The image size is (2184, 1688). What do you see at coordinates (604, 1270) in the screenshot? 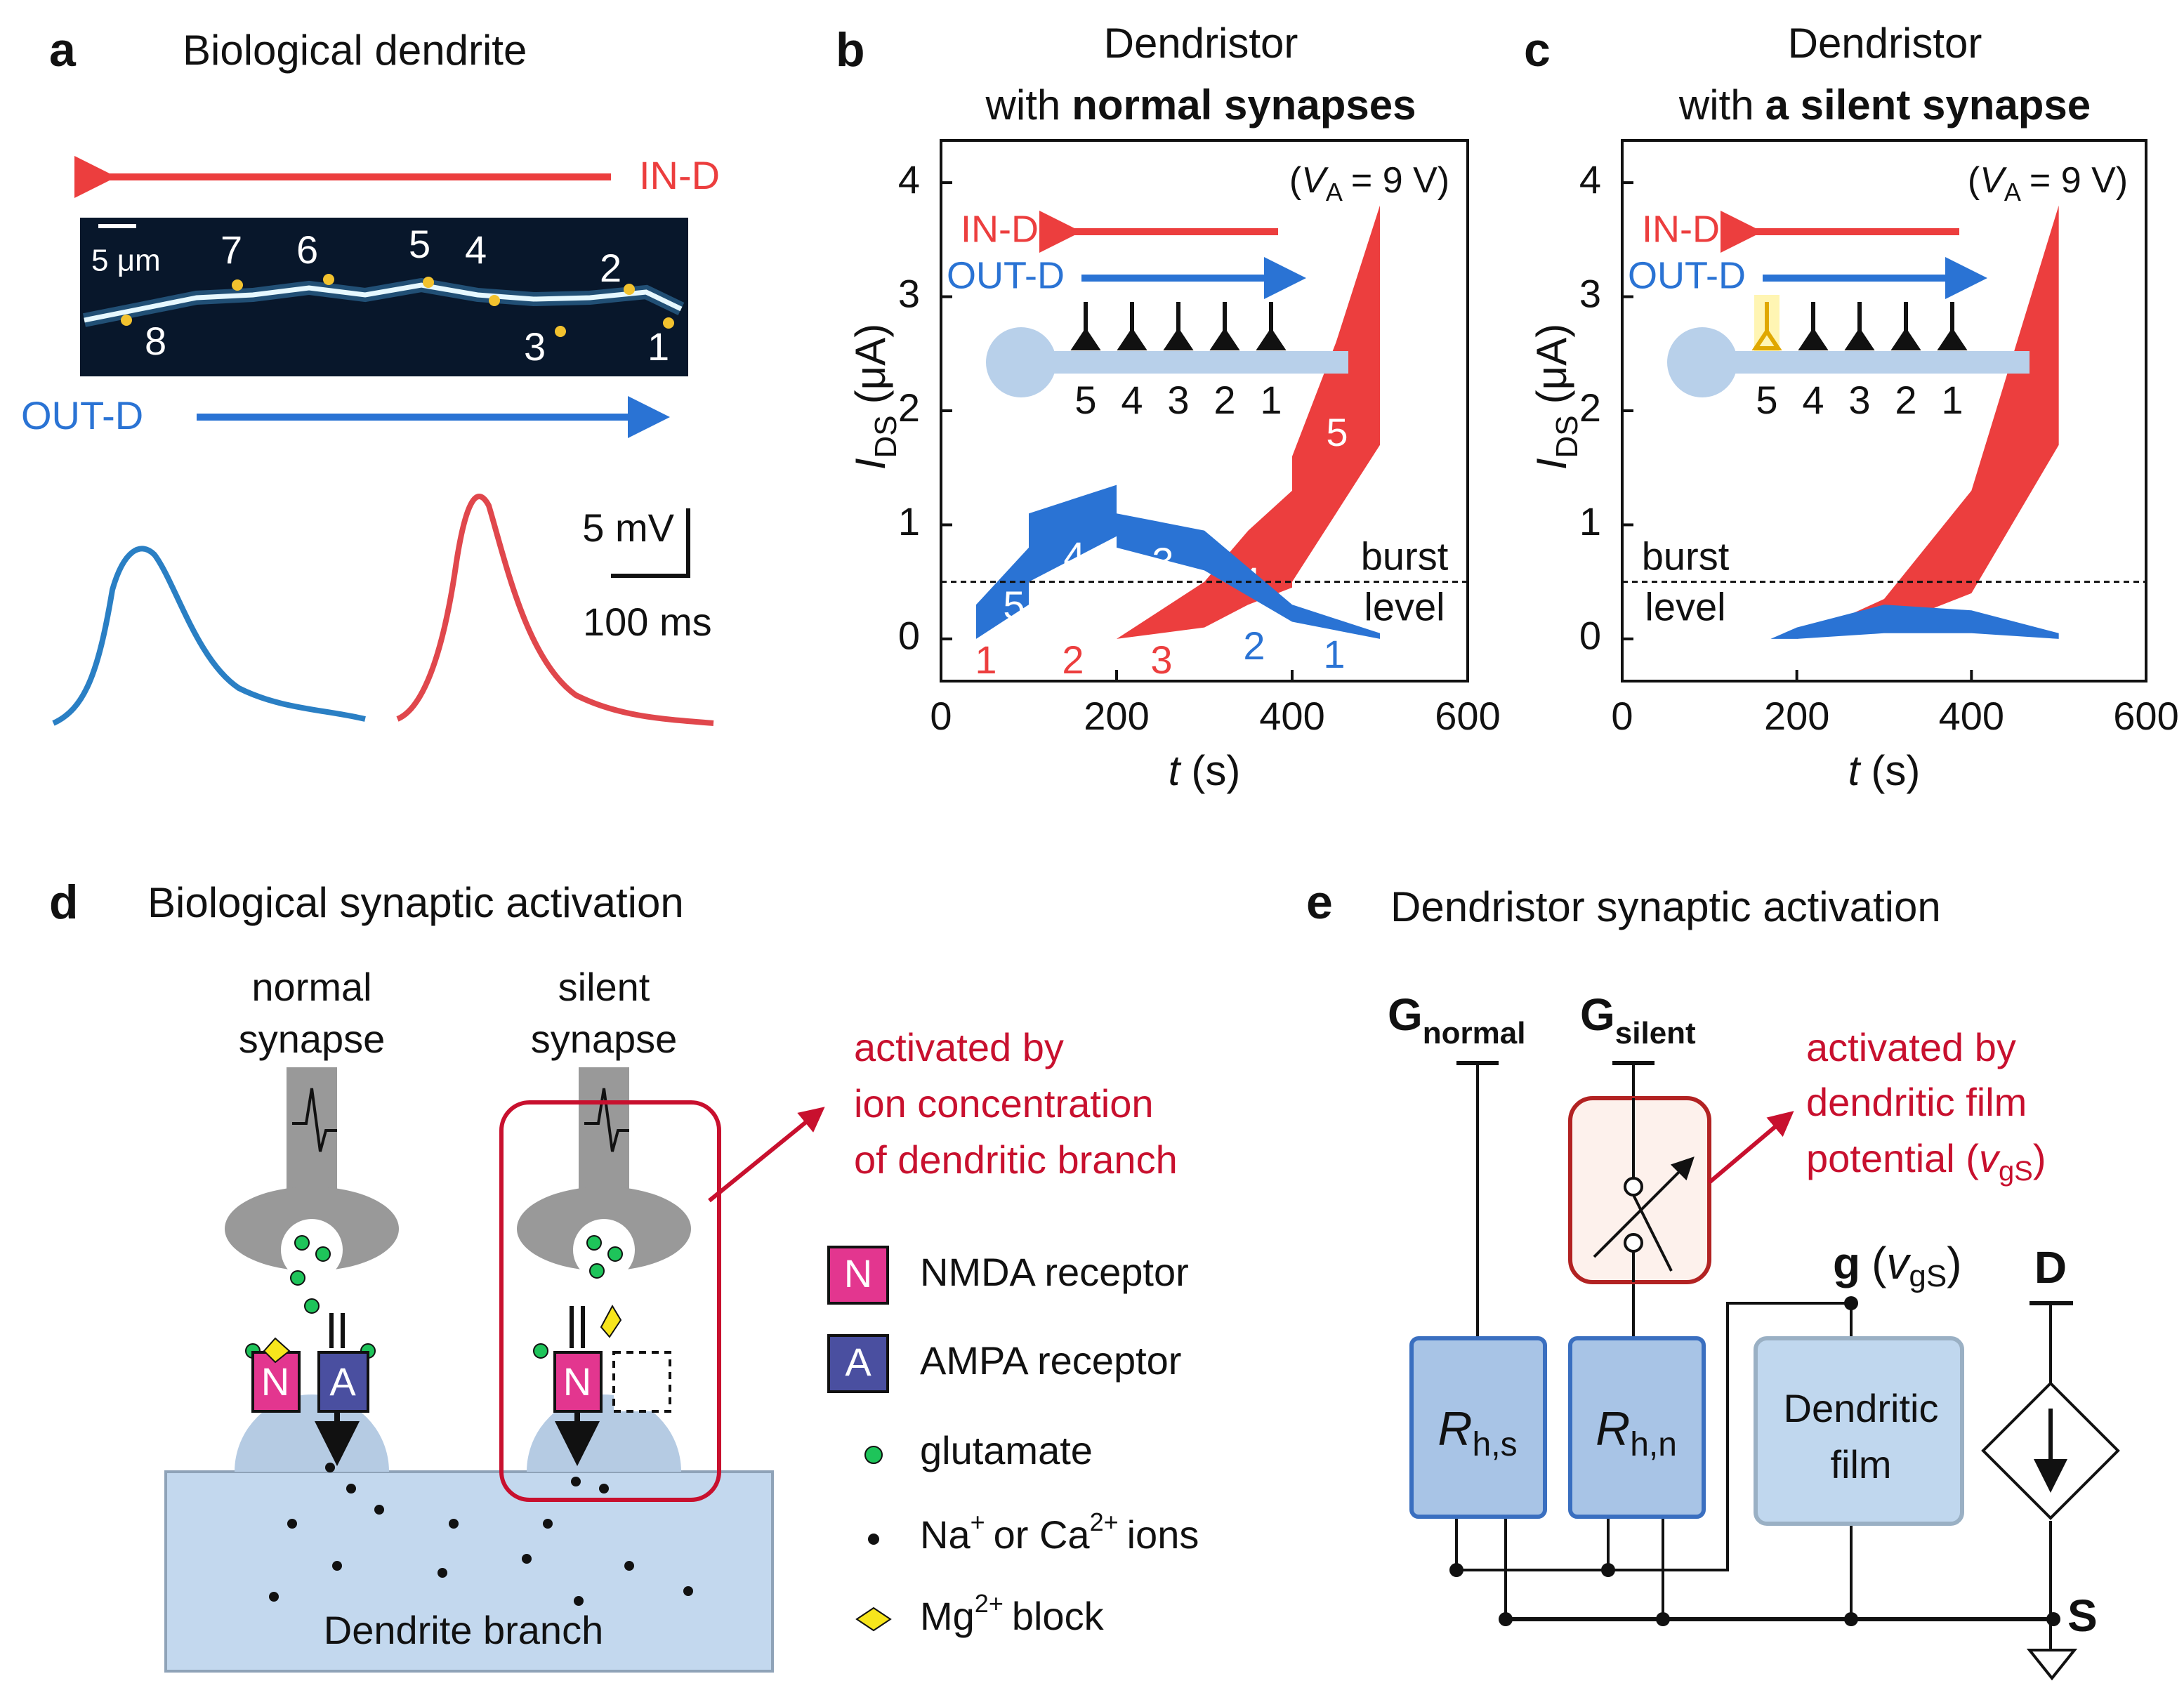
I see `synapse-silent` at bounding box center [604, 1270].